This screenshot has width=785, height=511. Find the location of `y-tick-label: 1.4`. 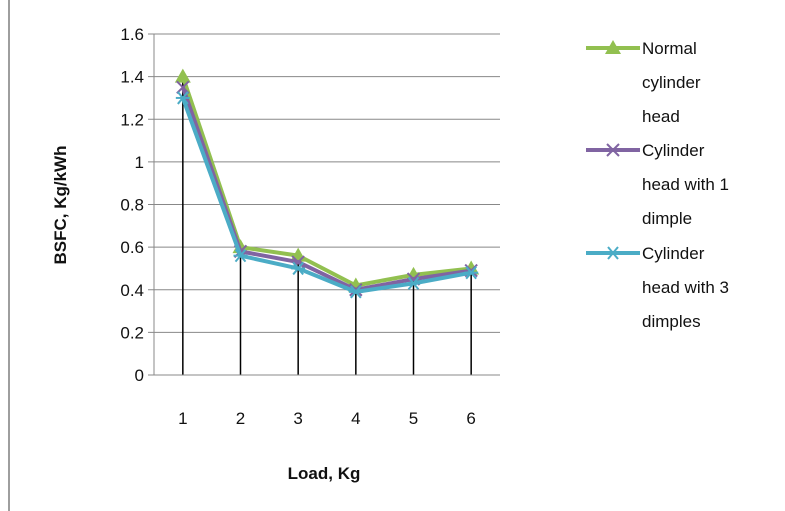

y-tick-label: 1.4 is located at coordinates (132, 77).